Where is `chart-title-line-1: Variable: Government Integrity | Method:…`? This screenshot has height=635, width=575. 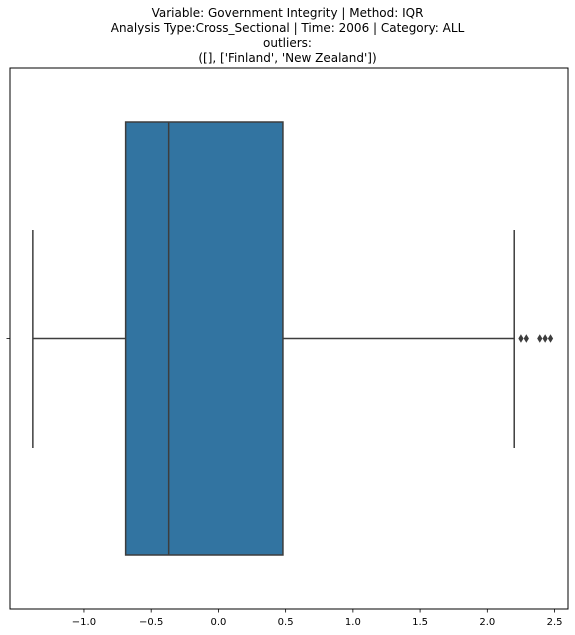
chart-title-line-1: Variable: Government Integrity | Method:… is located at coordinates (287, 13).